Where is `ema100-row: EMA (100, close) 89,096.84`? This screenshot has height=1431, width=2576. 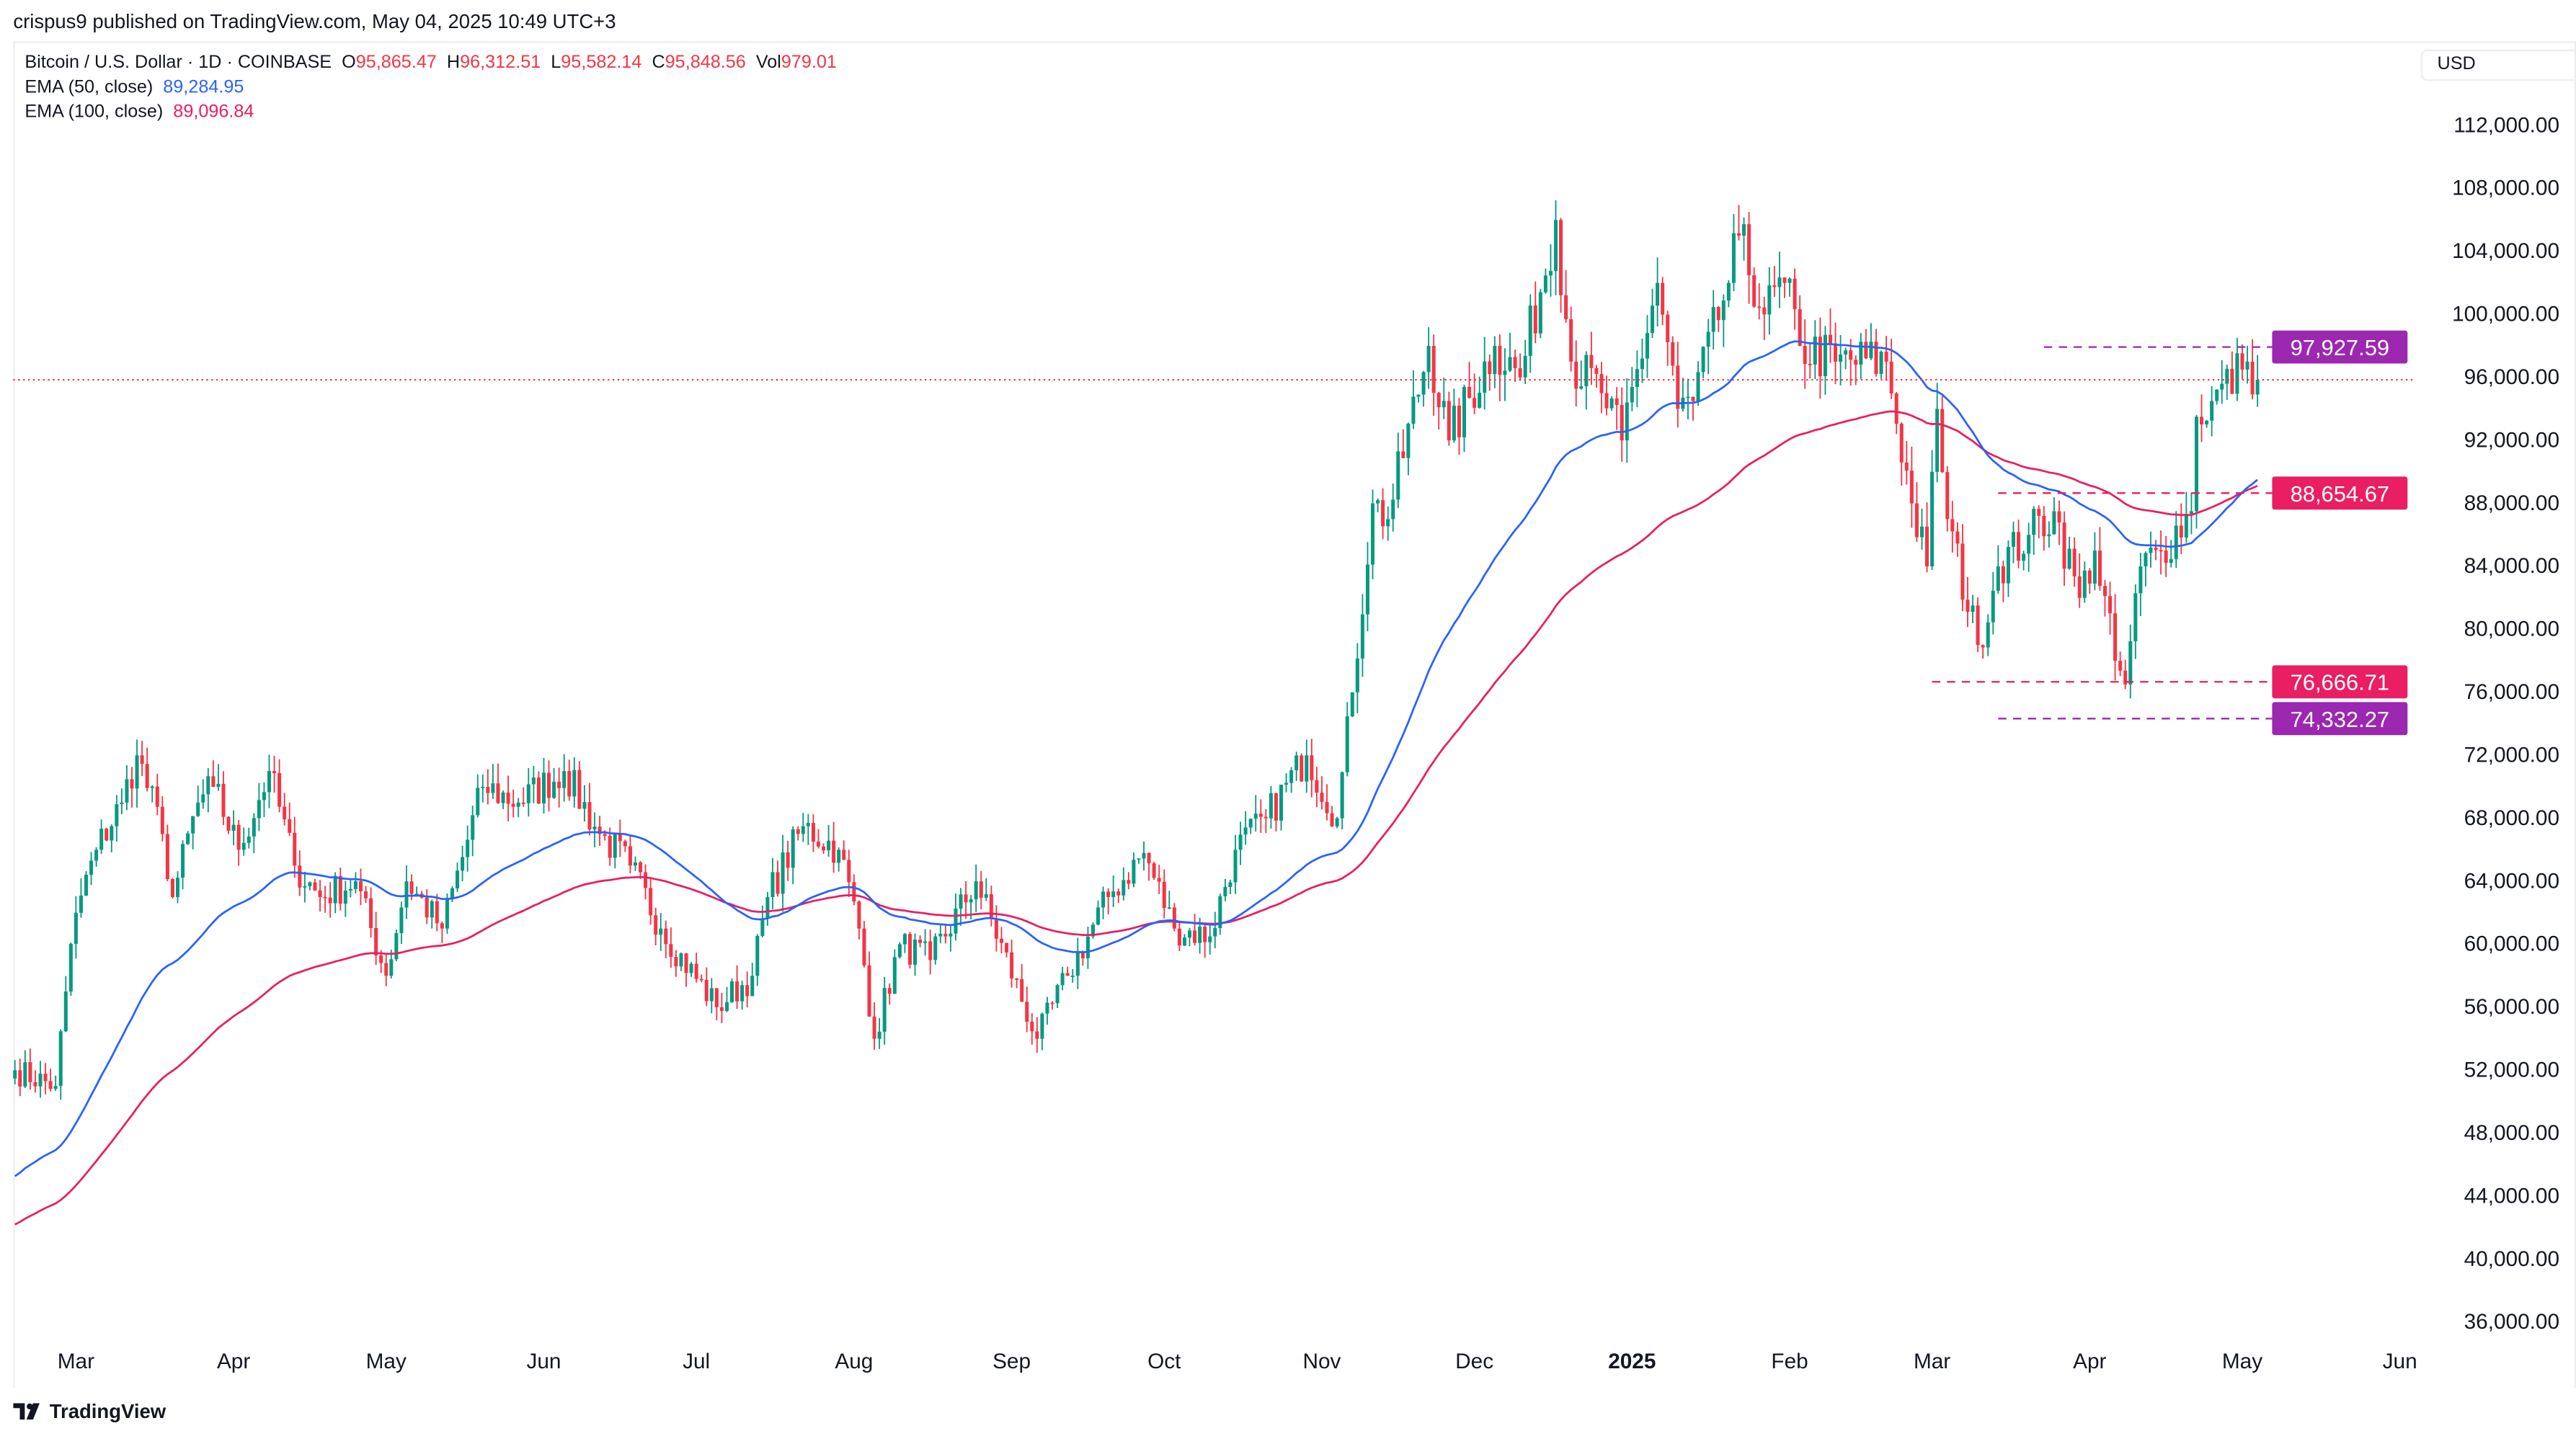 ema100-row: EMA (100, close) 89,096.84 is located at coordinates (431, 113).